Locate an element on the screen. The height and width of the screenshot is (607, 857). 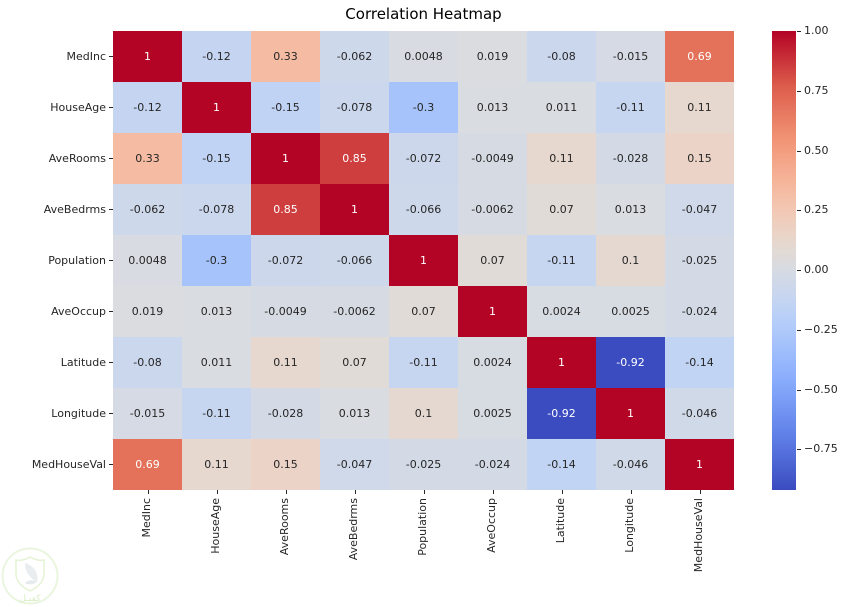
colorbar-tick-label: 0.00 is located at coordinates (816, 269).